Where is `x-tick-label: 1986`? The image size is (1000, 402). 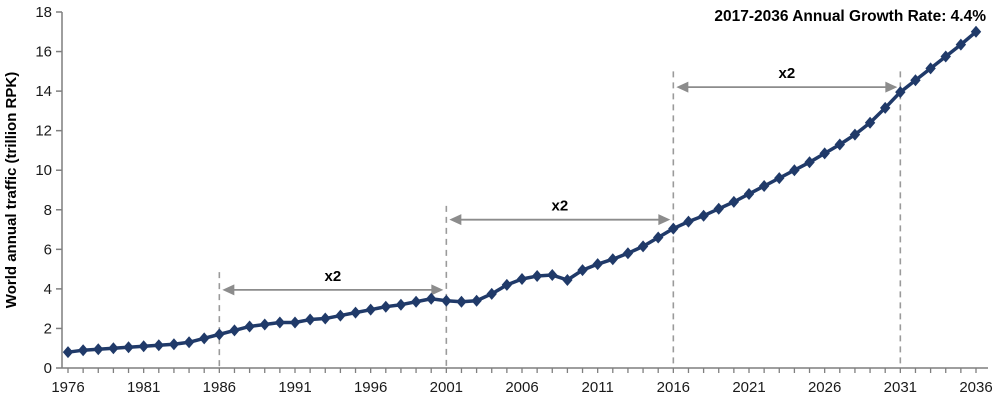
x-tick-label: 1986 is located at coordinates (219, 387).